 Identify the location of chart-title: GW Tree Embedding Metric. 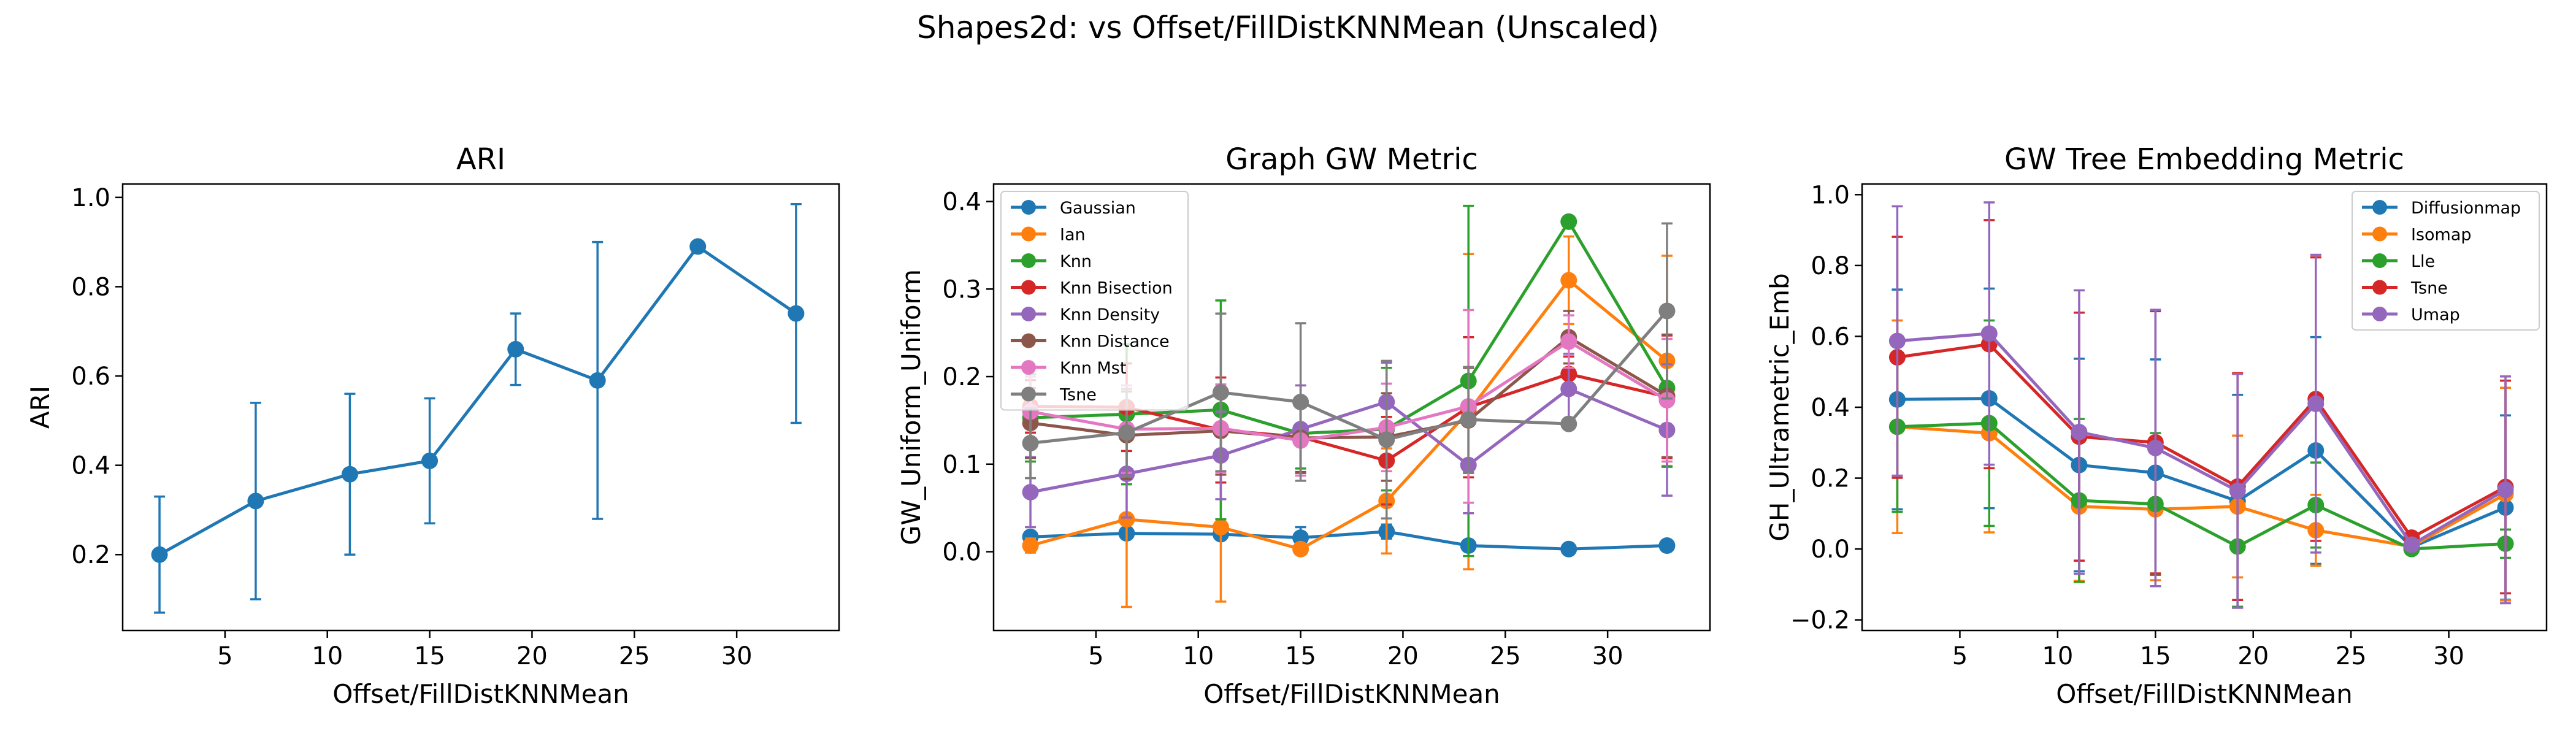
(2204, 159).